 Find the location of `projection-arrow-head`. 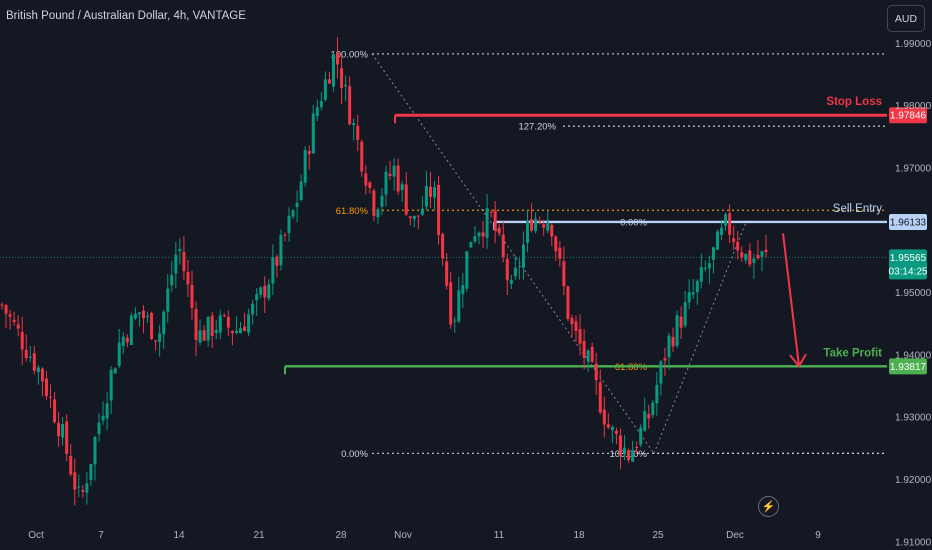

projection-arrow-head is located at coordinates (798, 360).